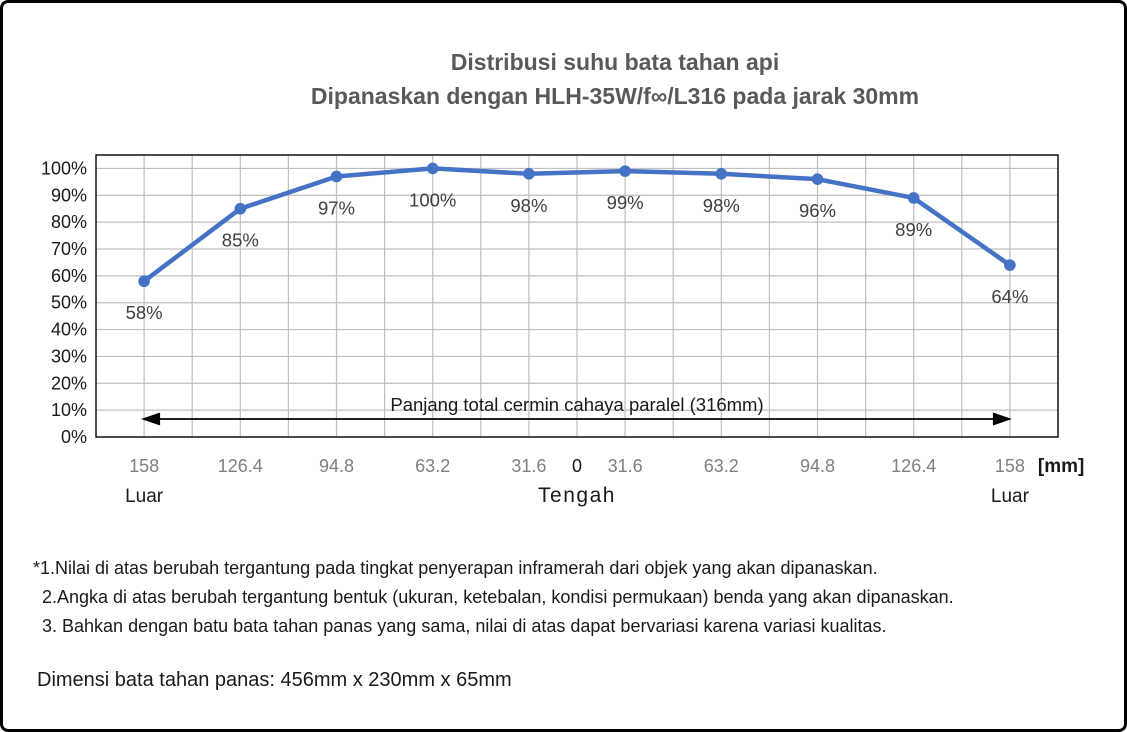  I want to click on data-label: 85%, so click(240, 240).